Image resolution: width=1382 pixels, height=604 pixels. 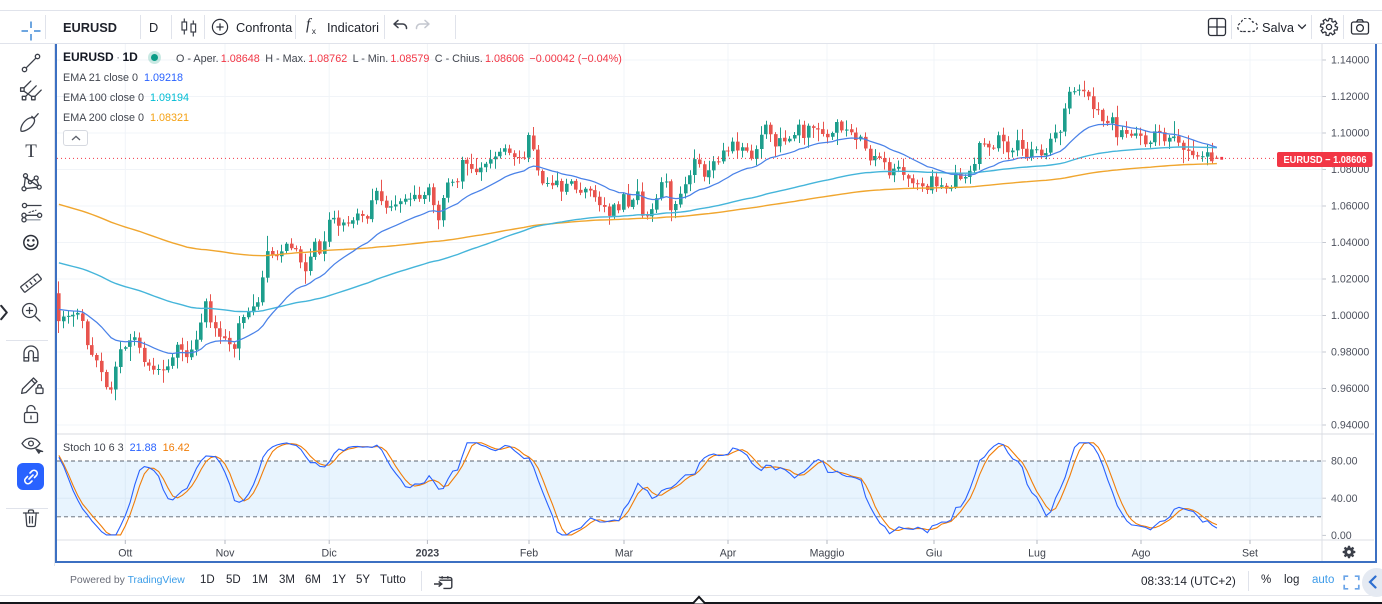 I want to click on svg-text: 1.14000, so click(x=1350, y=61).